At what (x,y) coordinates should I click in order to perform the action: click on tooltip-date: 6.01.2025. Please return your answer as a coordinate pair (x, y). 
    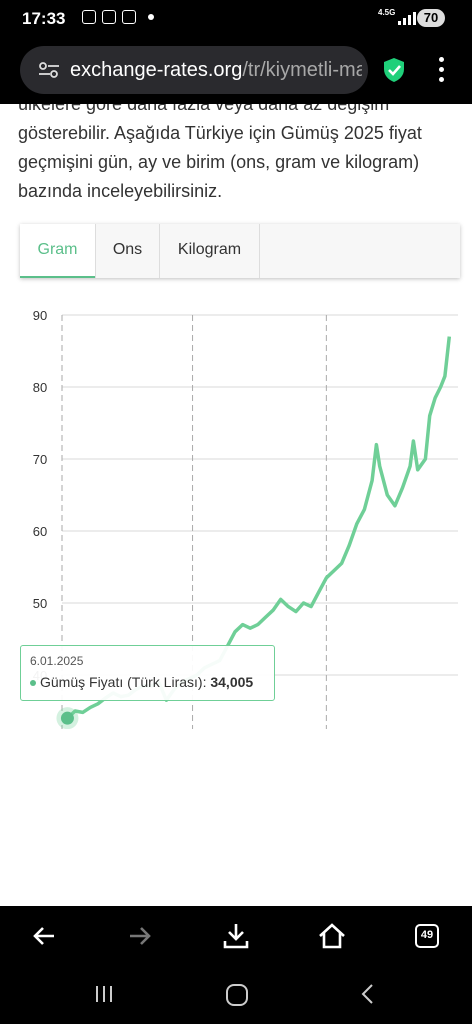
    Looking at the image, I should click on (57, 661).